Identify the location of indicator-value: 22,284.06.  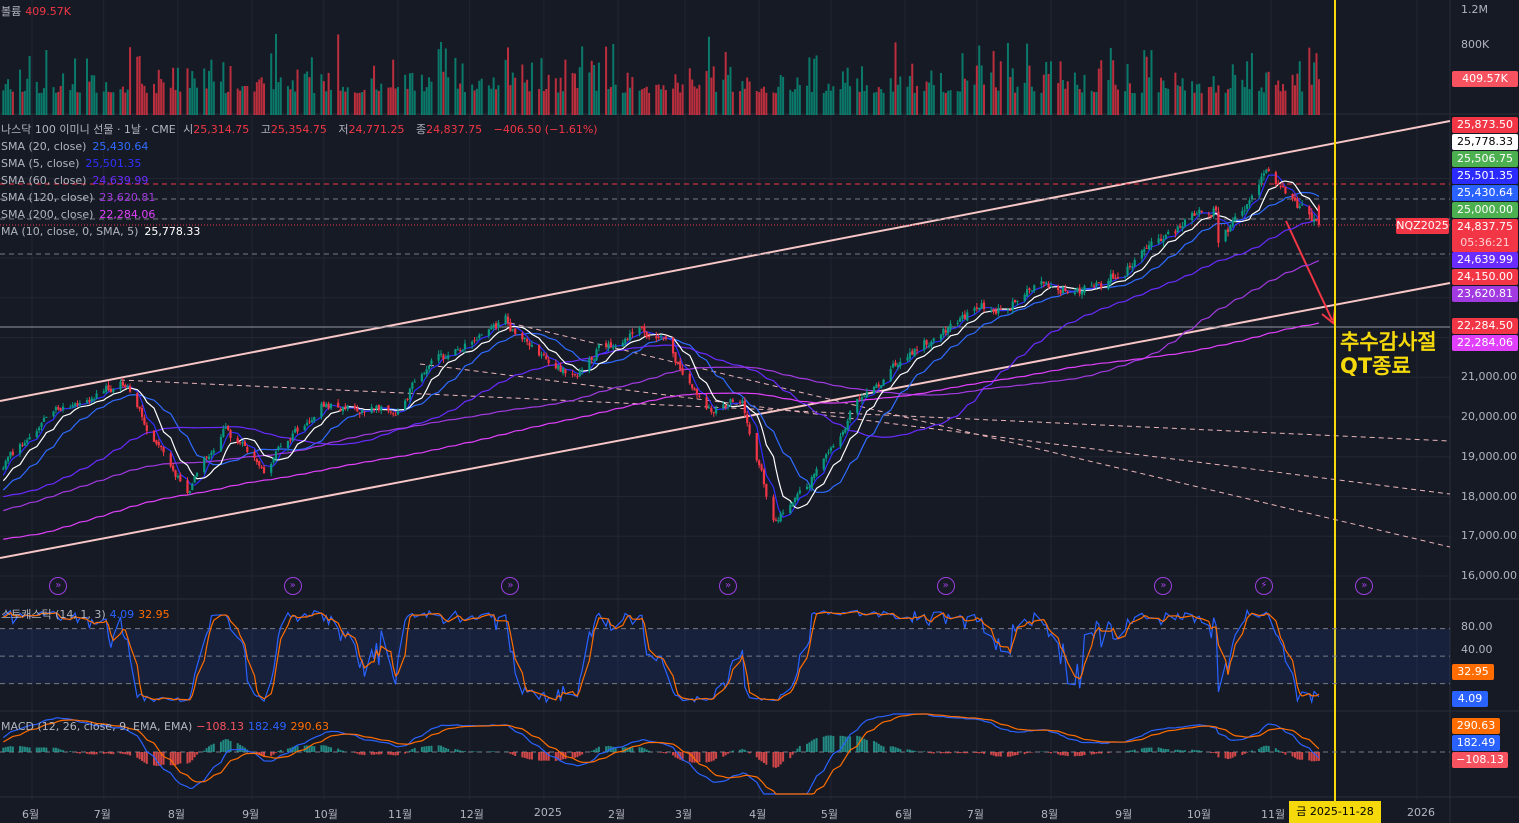
(127, 214).